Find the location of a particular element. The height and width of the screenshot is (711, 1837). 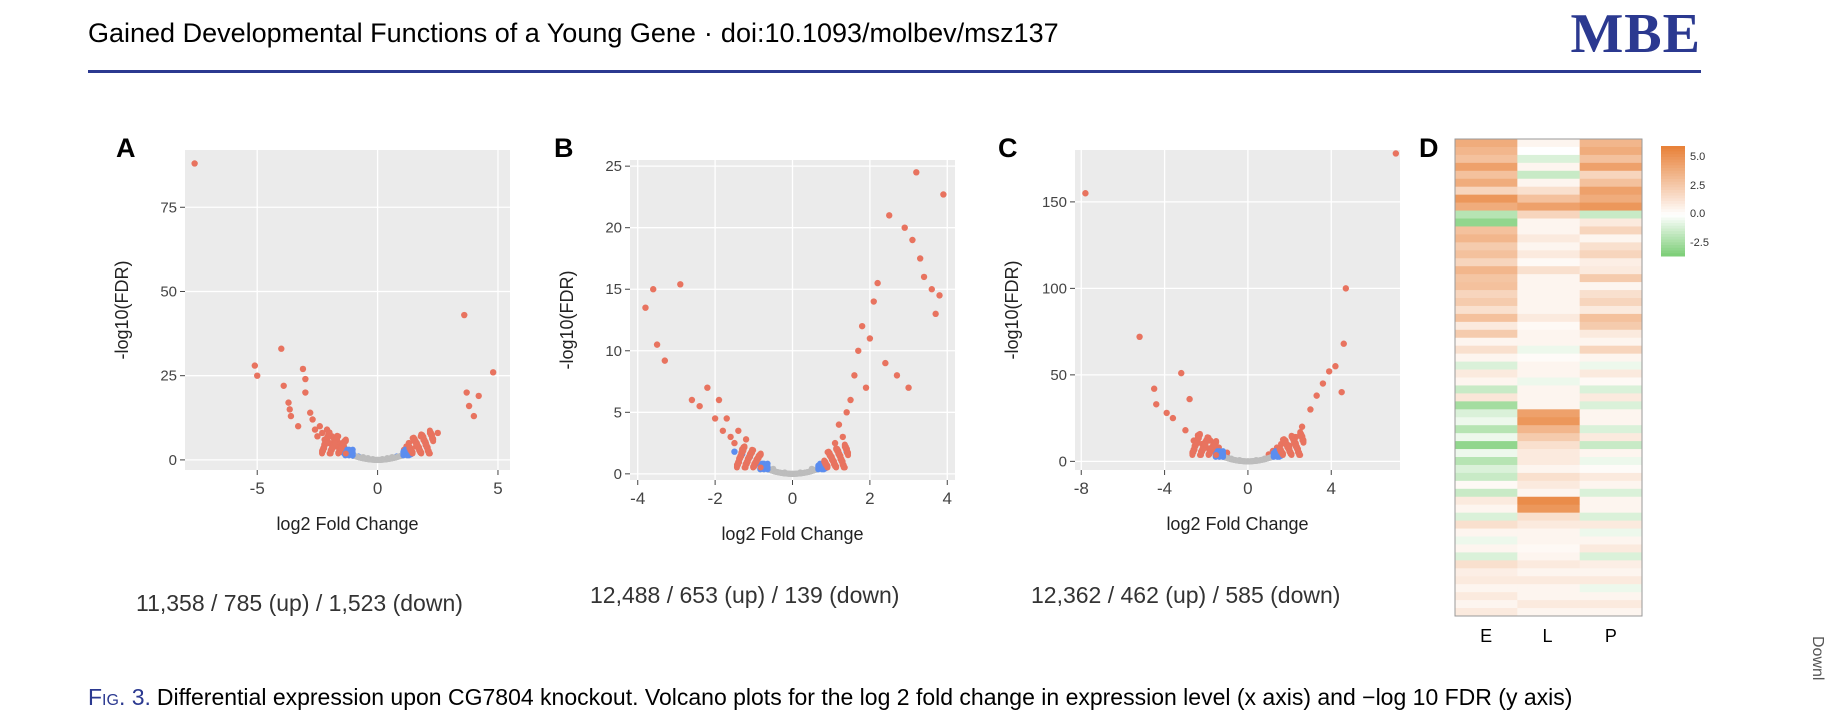

y-tick-label: 20 is located at coordinates (613, 228).